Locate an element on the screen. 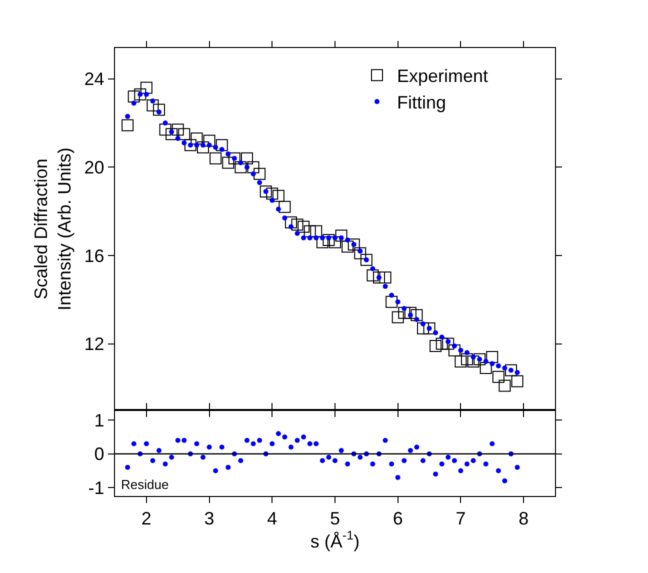 Image resolution: width=648 pixels, height=573 pixels. x-tick-label: 7 is located at coordinates (461, 518).